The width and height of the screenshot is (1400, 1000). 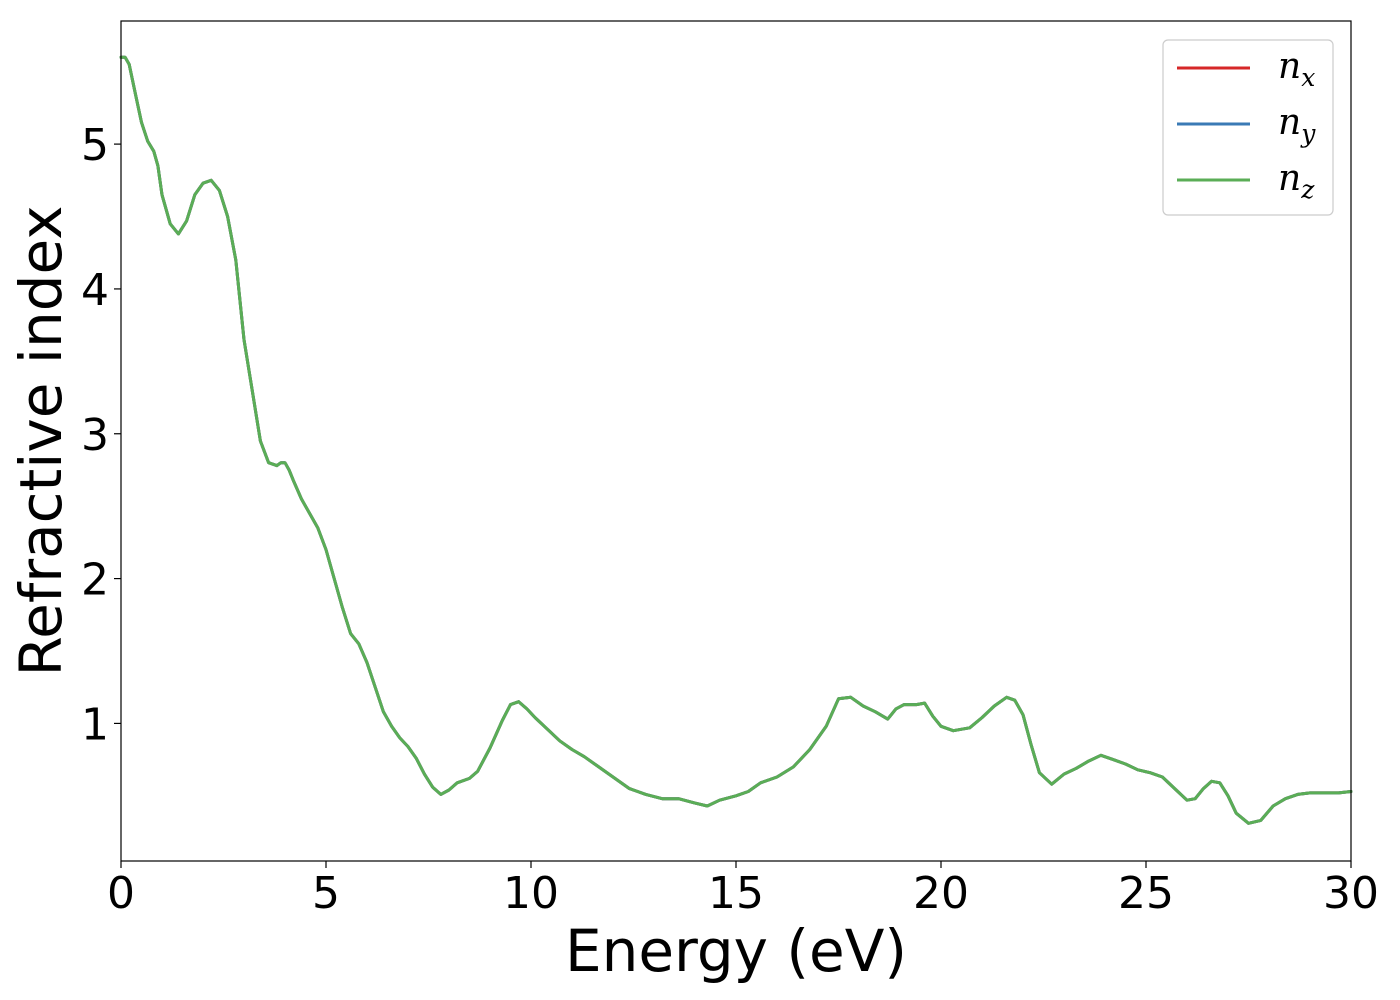 I want to click on x-axis-label: Energy (eV), so click(x=736, y=951).